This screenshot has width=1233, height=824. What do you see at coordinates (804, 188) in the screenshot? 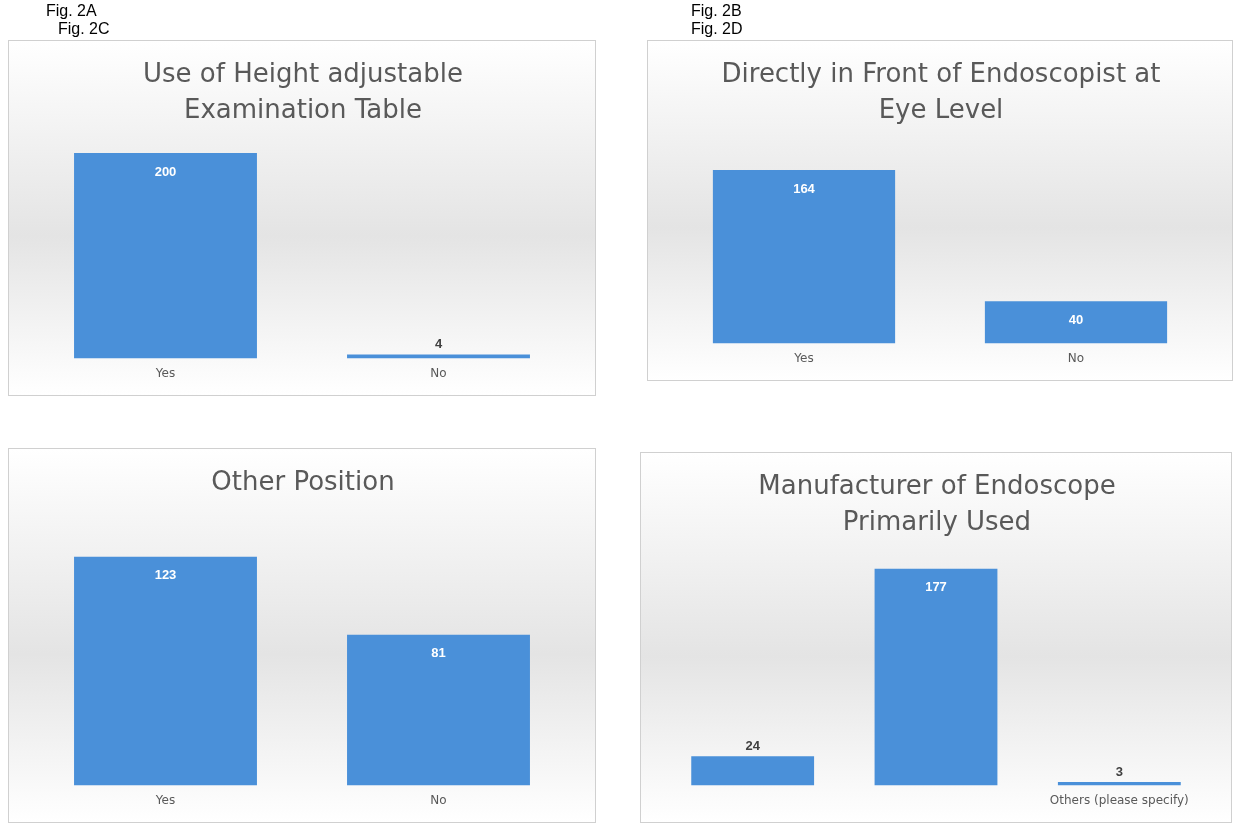
I see `data-label: 164` at bounding box center [804, 188].